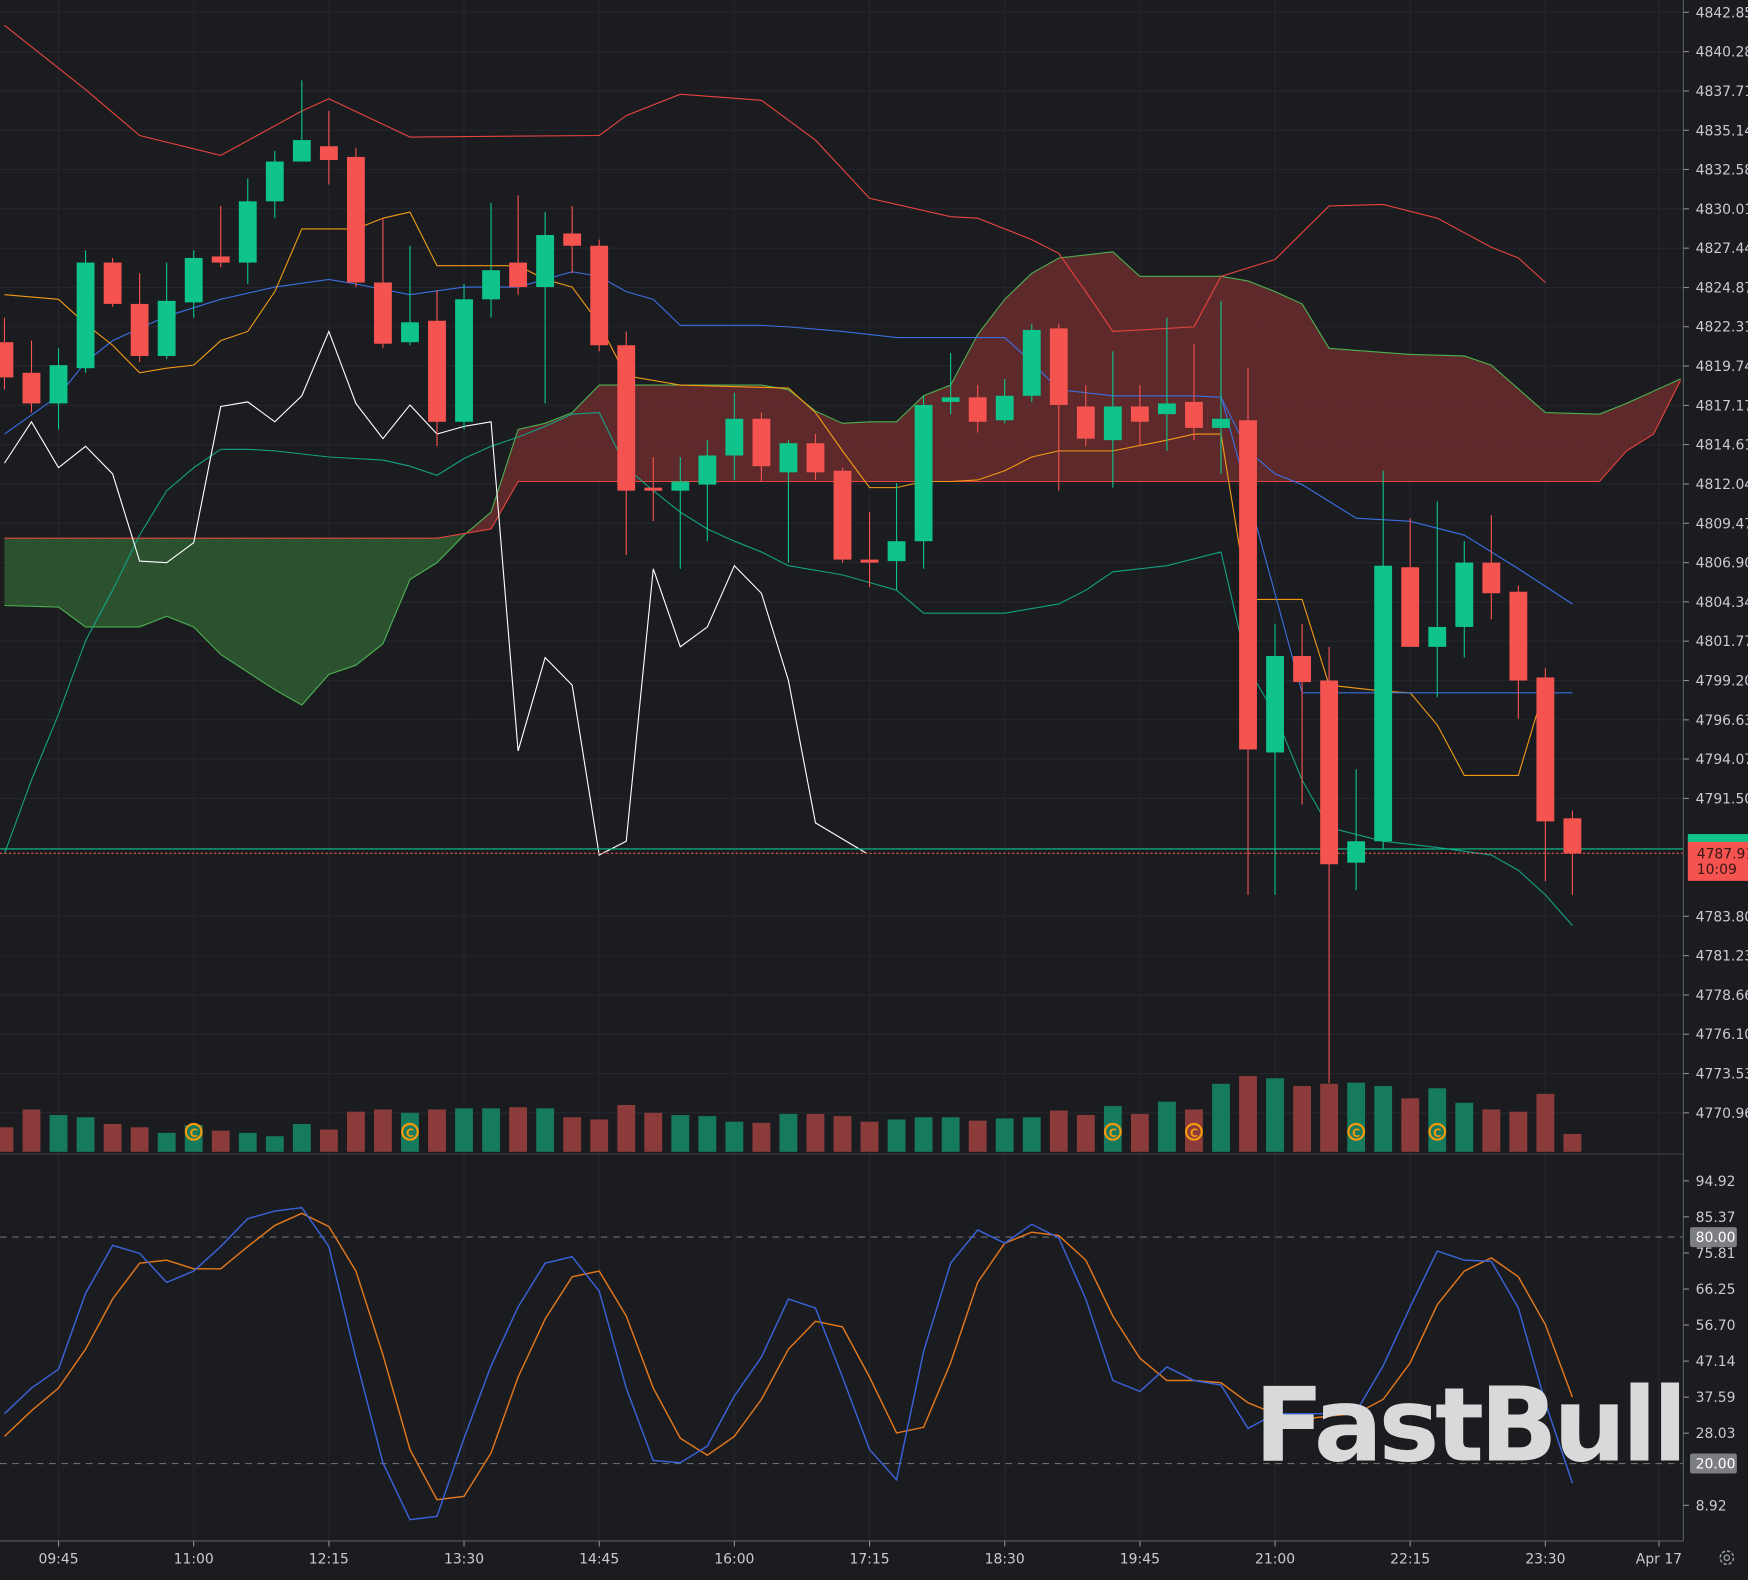  What do you see at coordinates (1722, 171) in the screenshot?
I see `price-tick-label: 4832.58` at bounding box center [1722, 171].